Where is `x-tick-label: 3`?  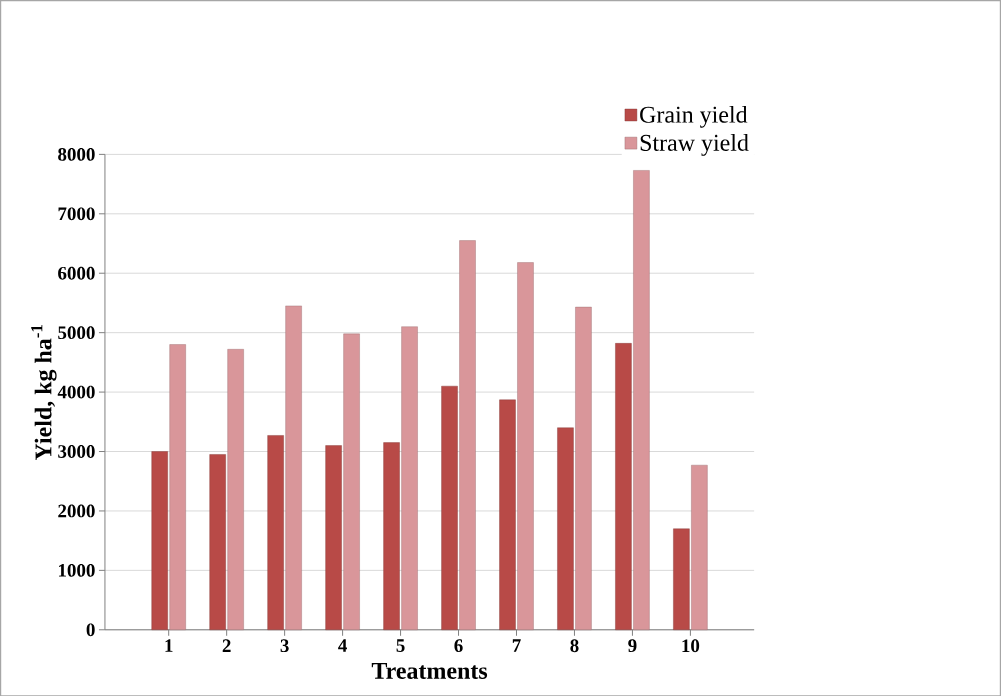 x-tick-label: 3 is located at coordinates (284, 645).